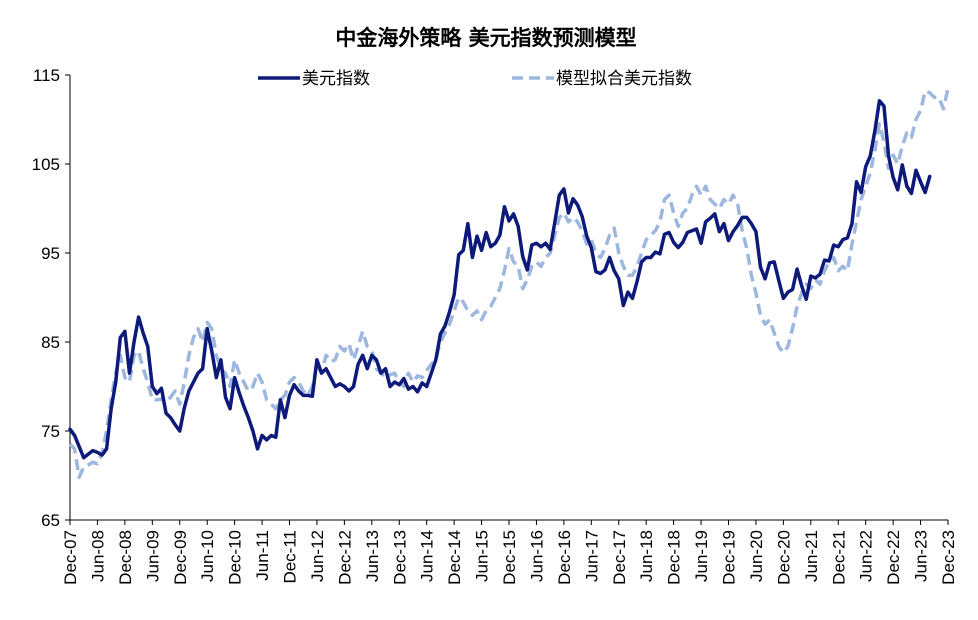 The image size is (978, 620). What do you see at coordinates (46, 75) in the screenshot?
I see `y-tick-label: 115` at bounding box center [46, 75].